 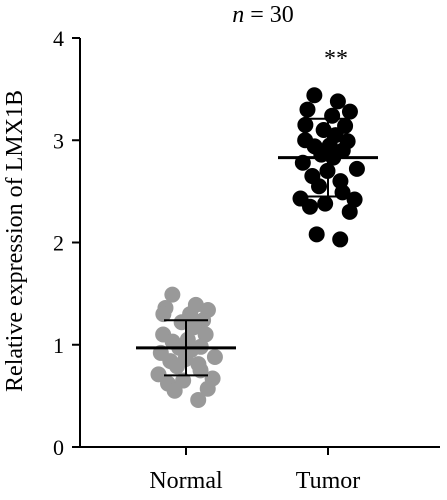 What do you see at coordinates (58, 243) in the screenshot?
I see `y-tick-label: 2` at bounding box center [58, 243].